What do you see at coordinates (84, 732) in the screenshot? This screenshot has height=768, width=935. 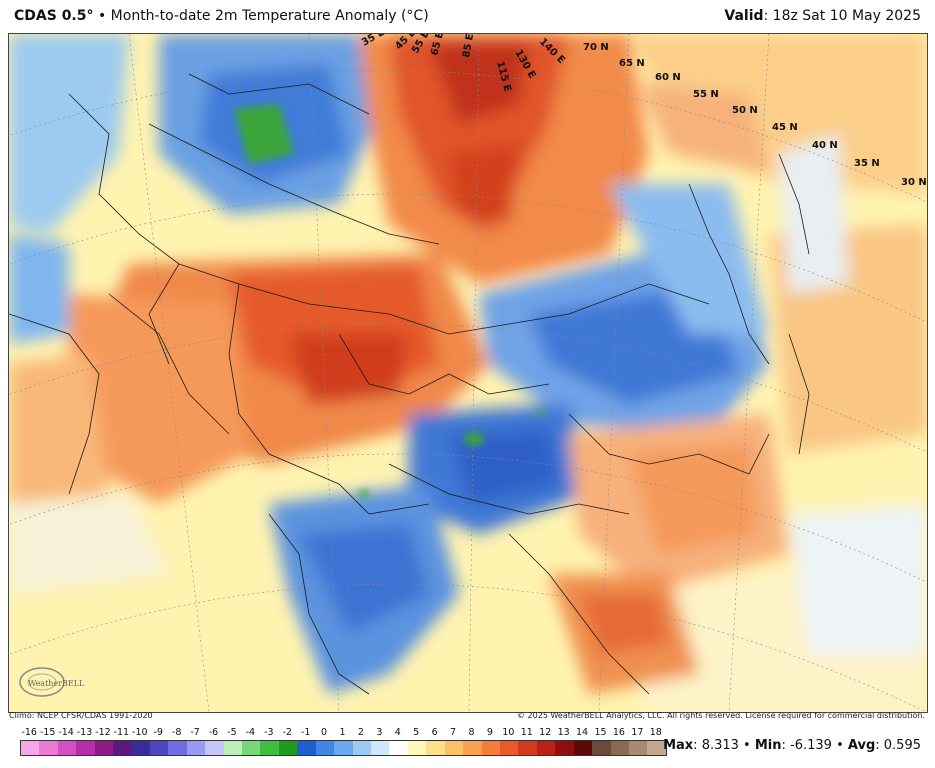 I see `colorbar-tick: -13` at bounding box center [84, 732].